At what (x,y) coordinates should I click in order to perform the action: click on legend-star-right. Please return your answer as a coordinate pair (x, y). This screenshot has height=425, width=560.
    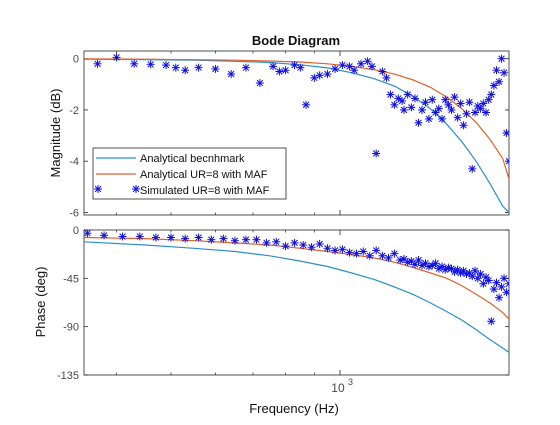
    Looking at the image, I should click on (136, 189).